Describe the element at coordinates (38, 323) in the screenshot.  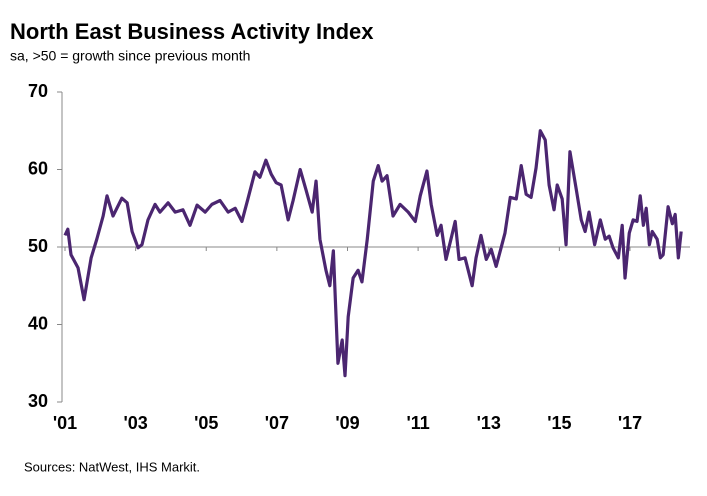
I see `y-tick-label: 40` at that location.